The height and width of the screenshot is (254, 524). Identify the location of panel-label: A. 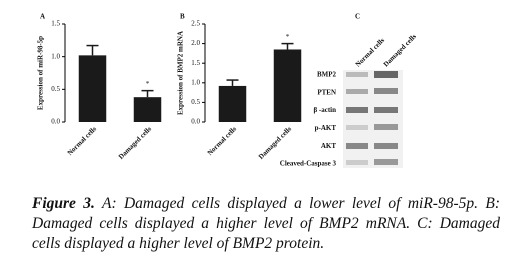
(42, 17).